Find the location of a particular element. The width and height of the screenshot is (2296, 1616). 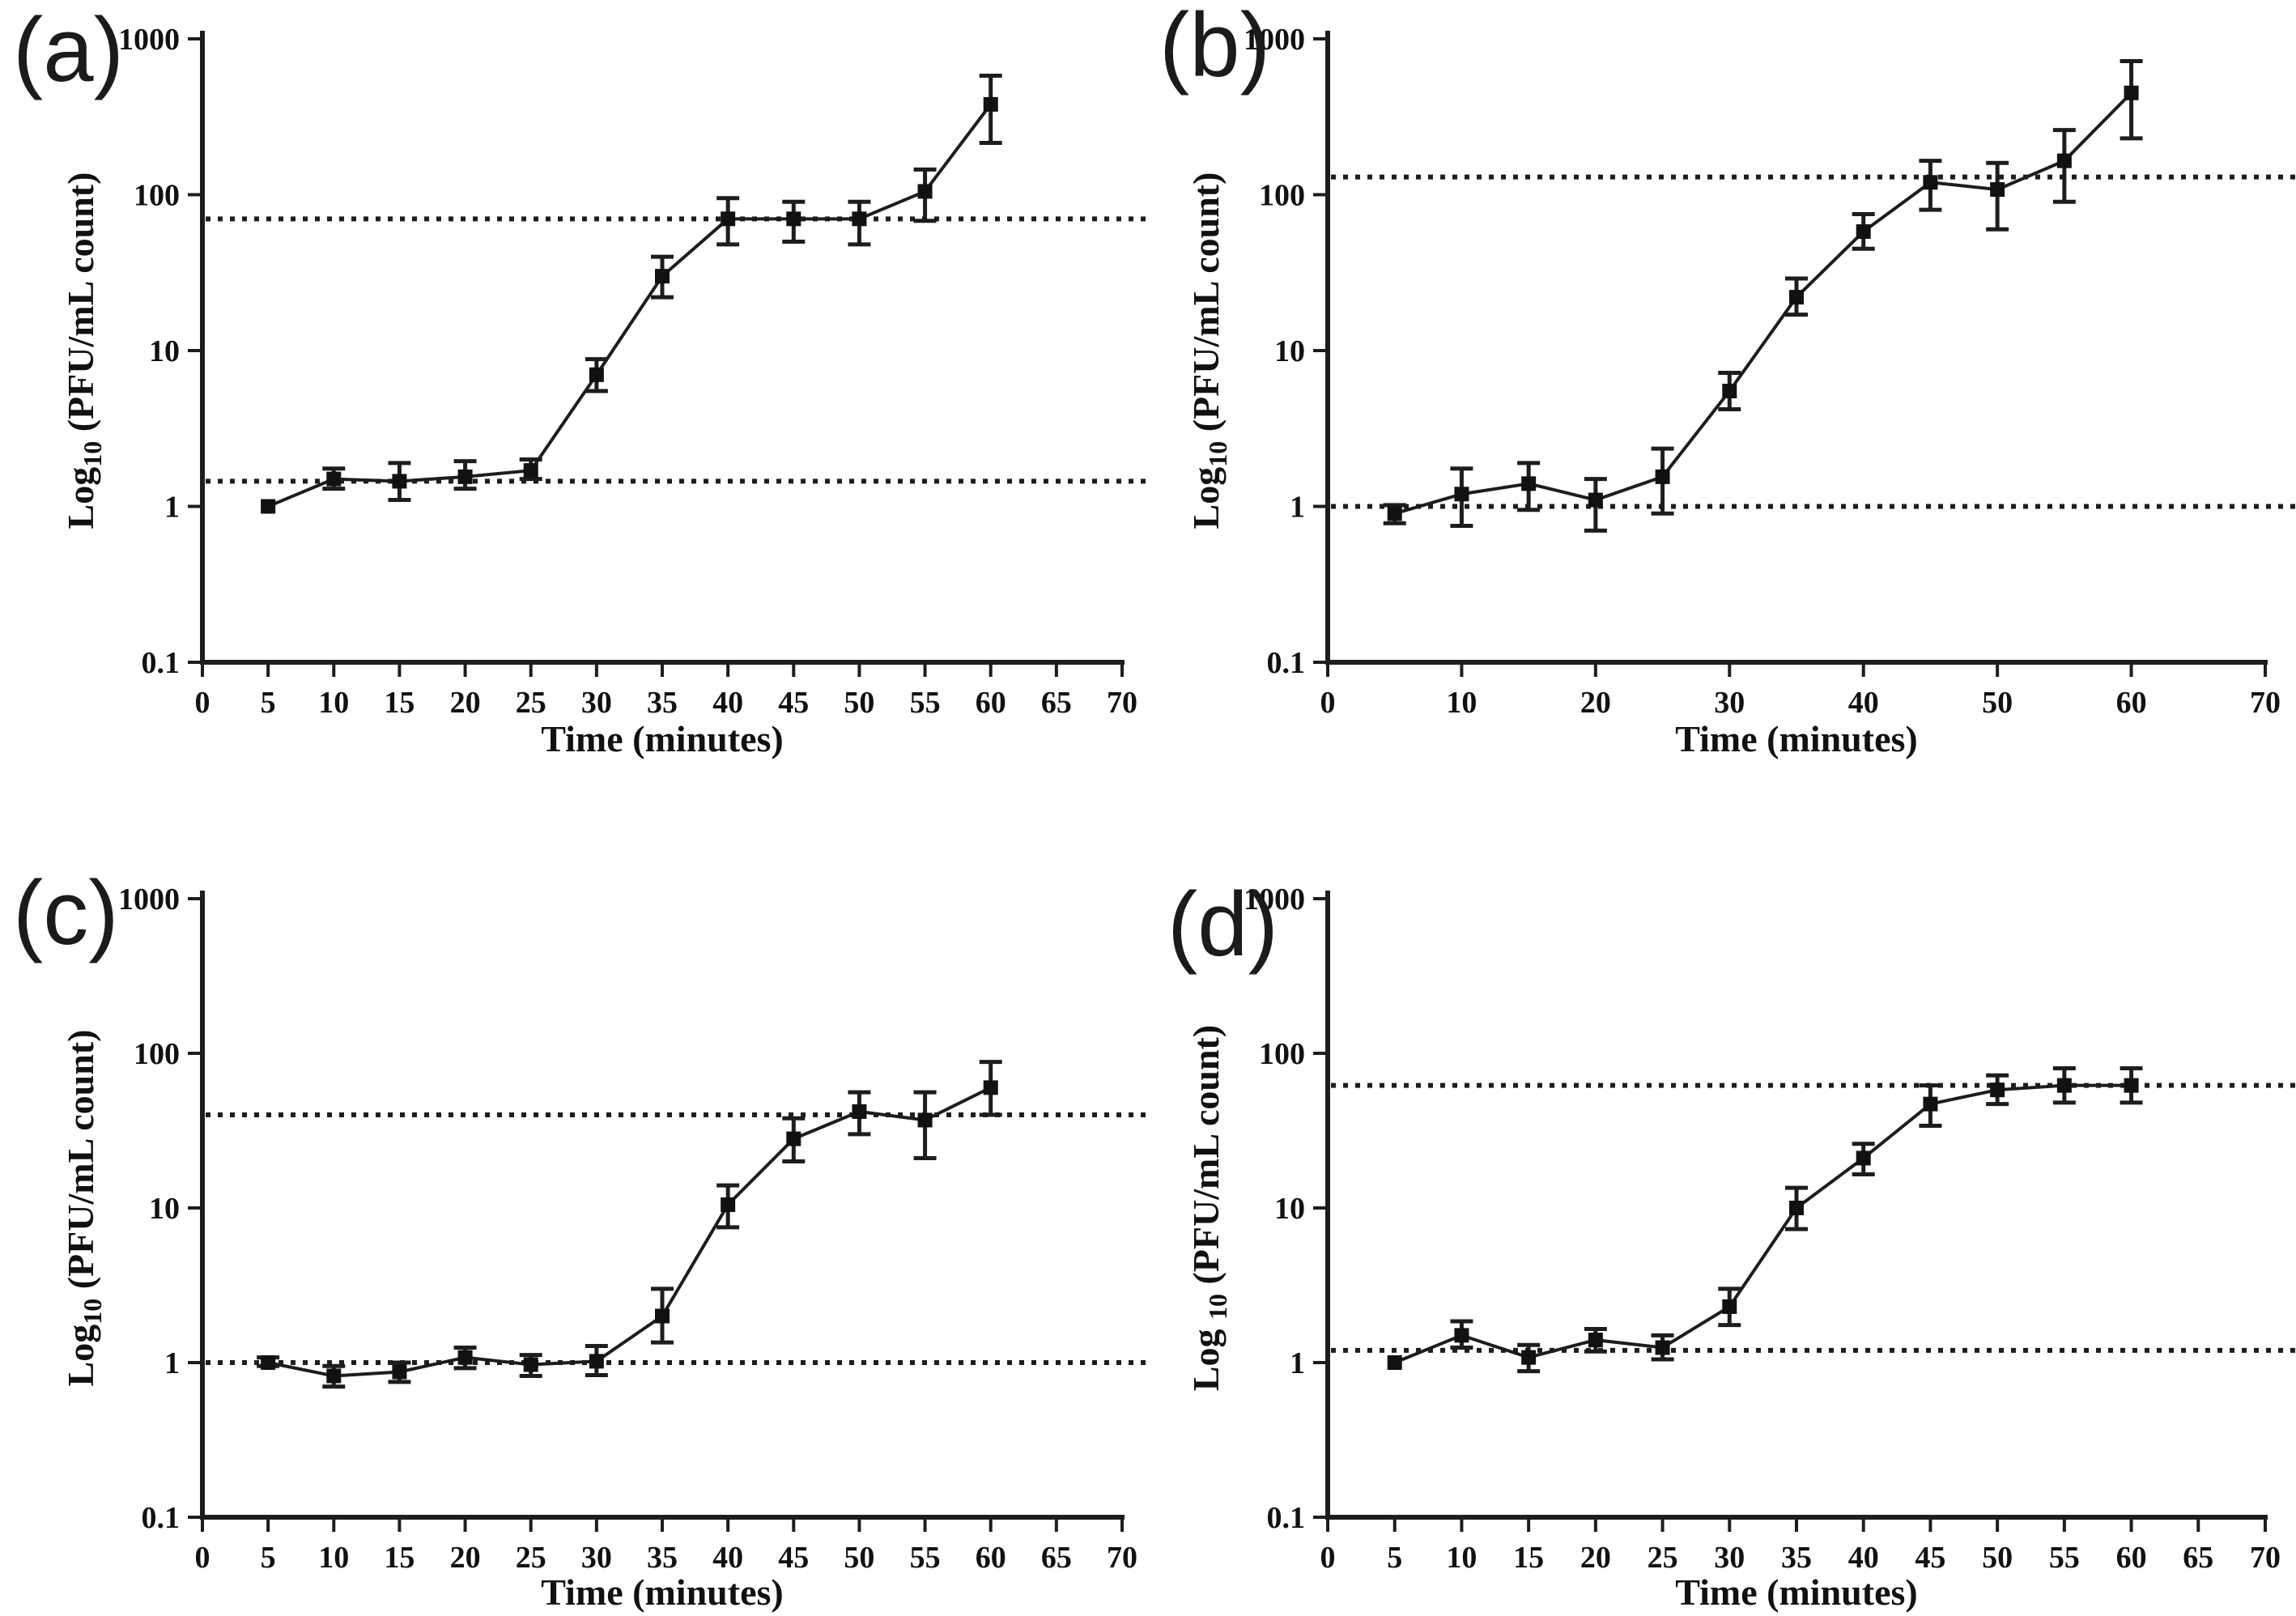

error-bars is located at coordinates (1763, 295).